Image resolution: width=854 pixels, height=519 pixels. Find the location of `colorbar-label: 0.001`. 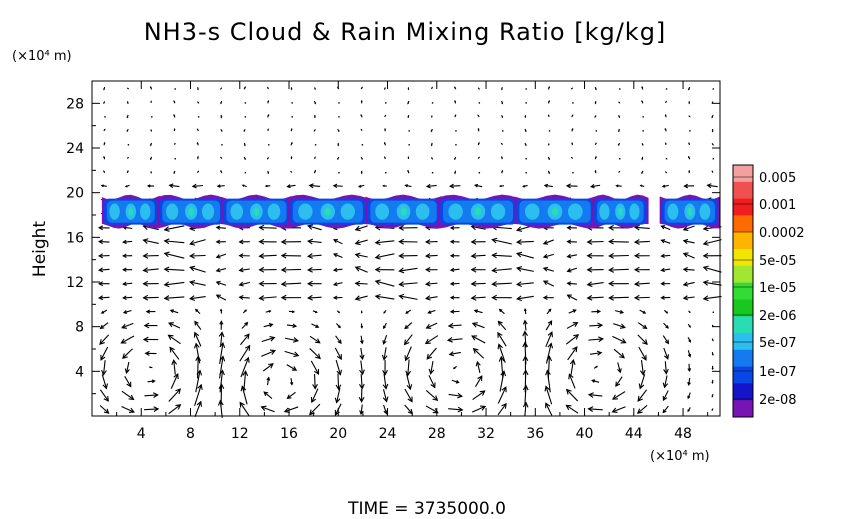

colorbar-label: 0.001 is located at coordinates (777, 205).